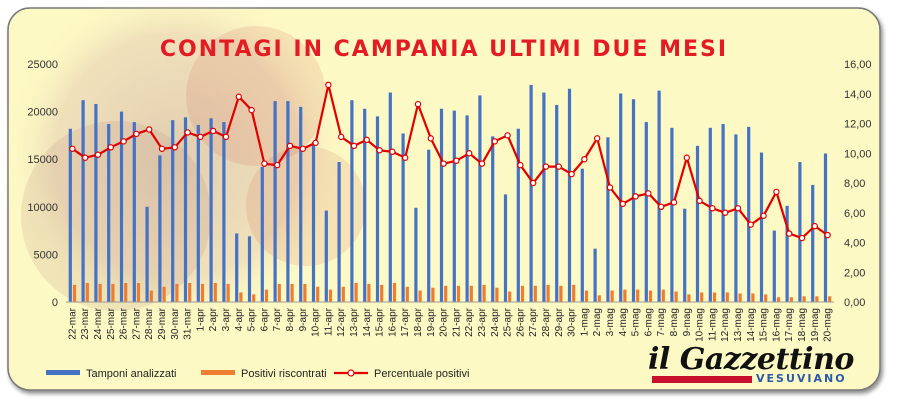  Describe the element at coordinates (854, 273) in the screenshot. I see `y-right-tick-label: 2,00` at that location.